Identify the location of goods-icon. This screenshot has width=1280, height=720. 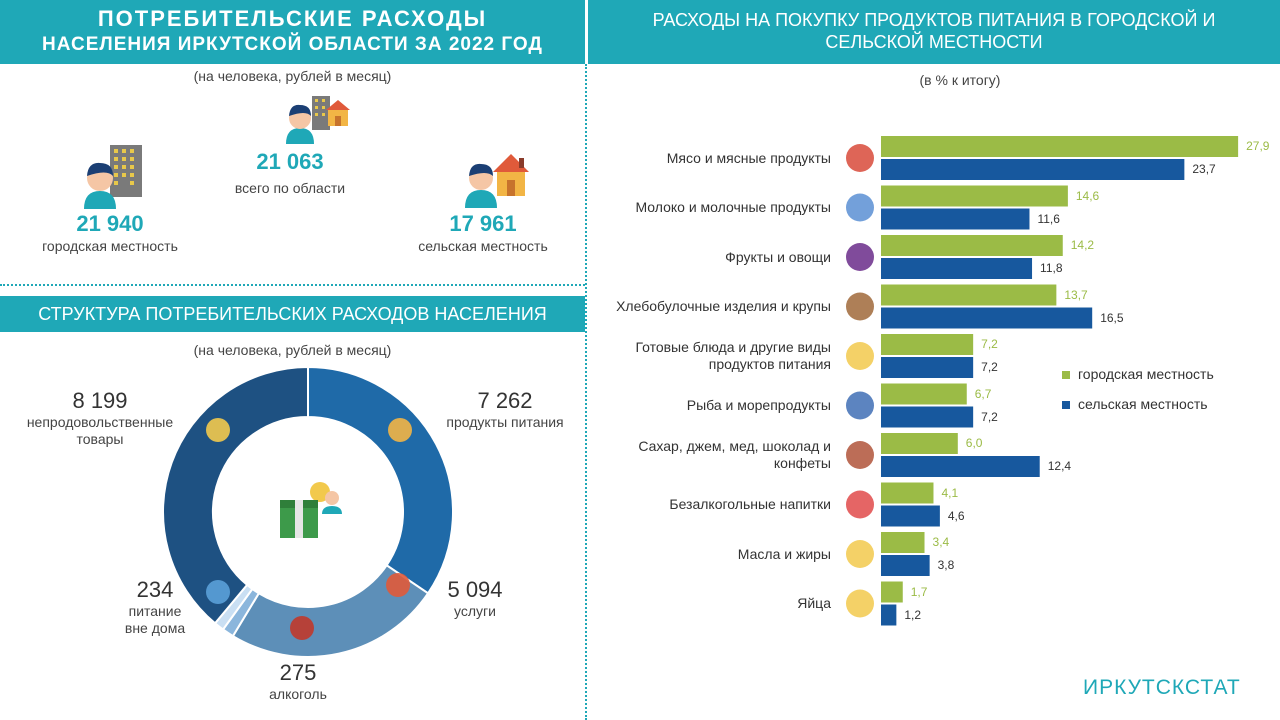
(218, 430).